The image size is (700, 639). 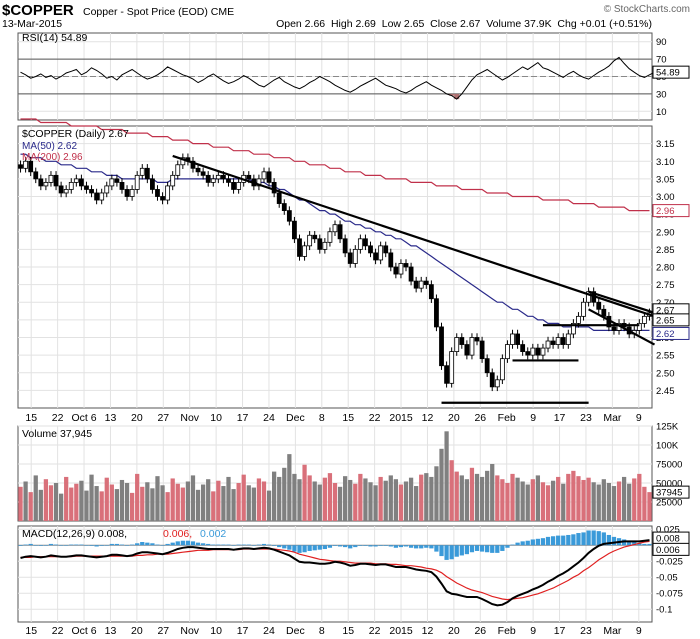 What do you see at coordinates (664, 610) in the screenshot?
I see `macd-y-tick-label: -0.1` at bounding box center [664, 610].